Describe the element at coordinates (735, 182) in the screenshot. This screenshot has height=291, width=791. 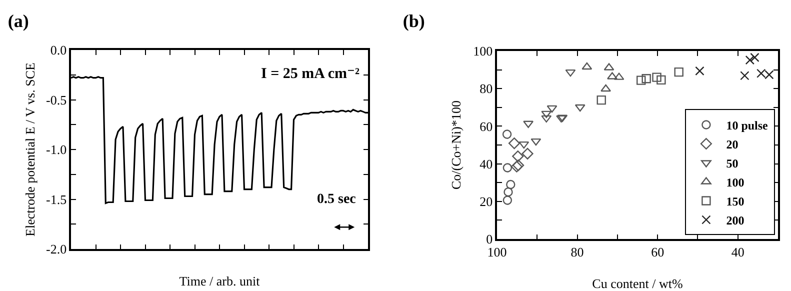
I see `legend-label: 100` at that location.